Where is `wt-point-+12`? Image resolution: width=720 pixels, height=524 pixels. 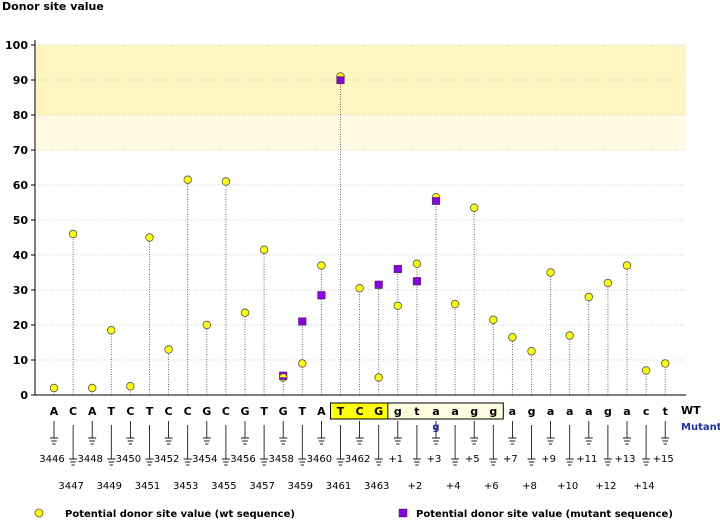
wt-point-+12 is located at coordinates (608, 283).